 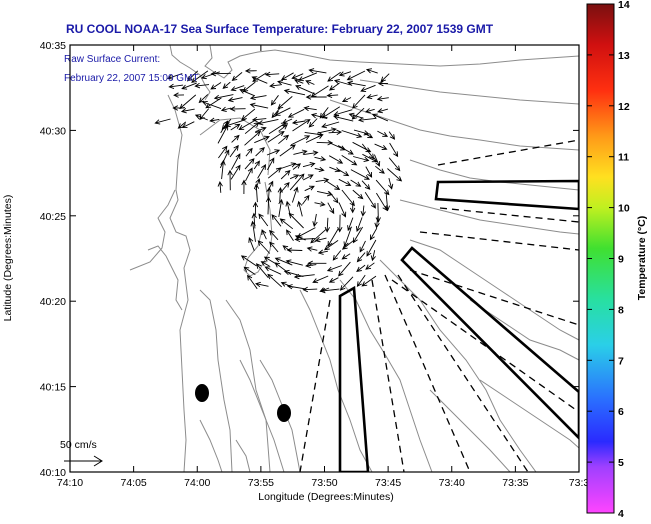 What do you see at coordinates (489, 343) in the screenshot?
I see `radar-sector-southeast` at bounding box center [489, 343].